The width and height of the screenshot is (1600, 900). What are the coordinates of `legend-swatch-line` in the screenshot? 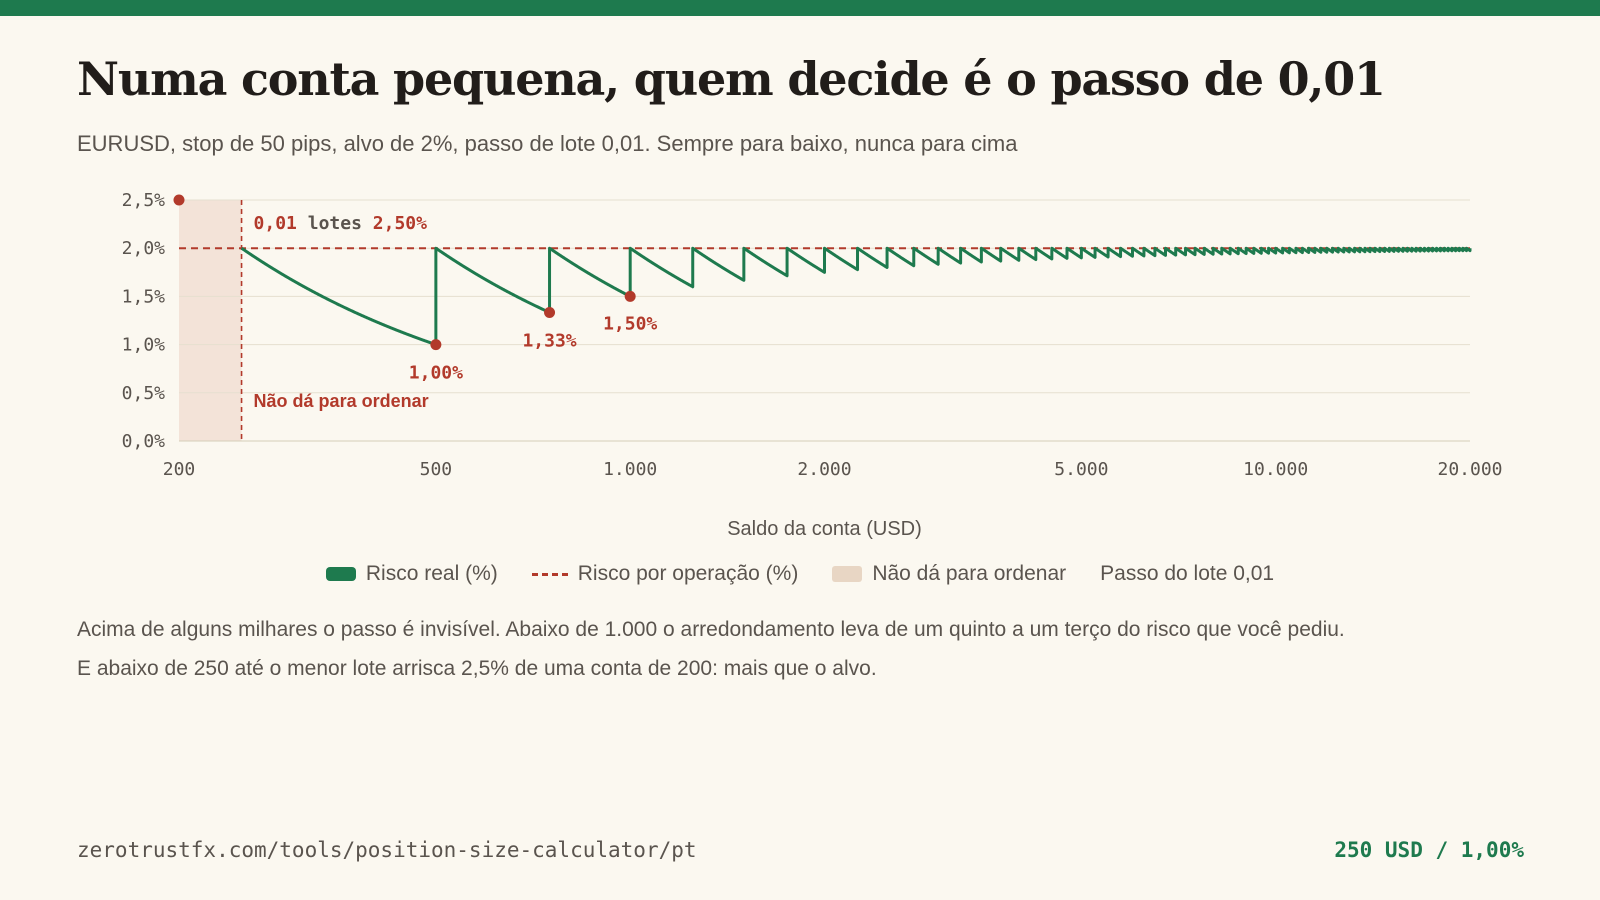 It's located at (340, 574).